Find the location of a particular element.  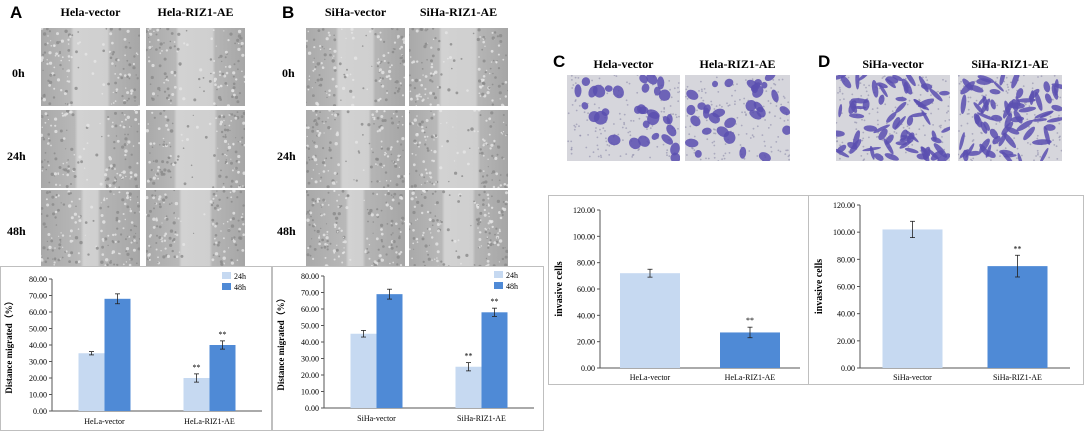

panel-d-micrograph-riz1 is located at coordinates (1010, 118).